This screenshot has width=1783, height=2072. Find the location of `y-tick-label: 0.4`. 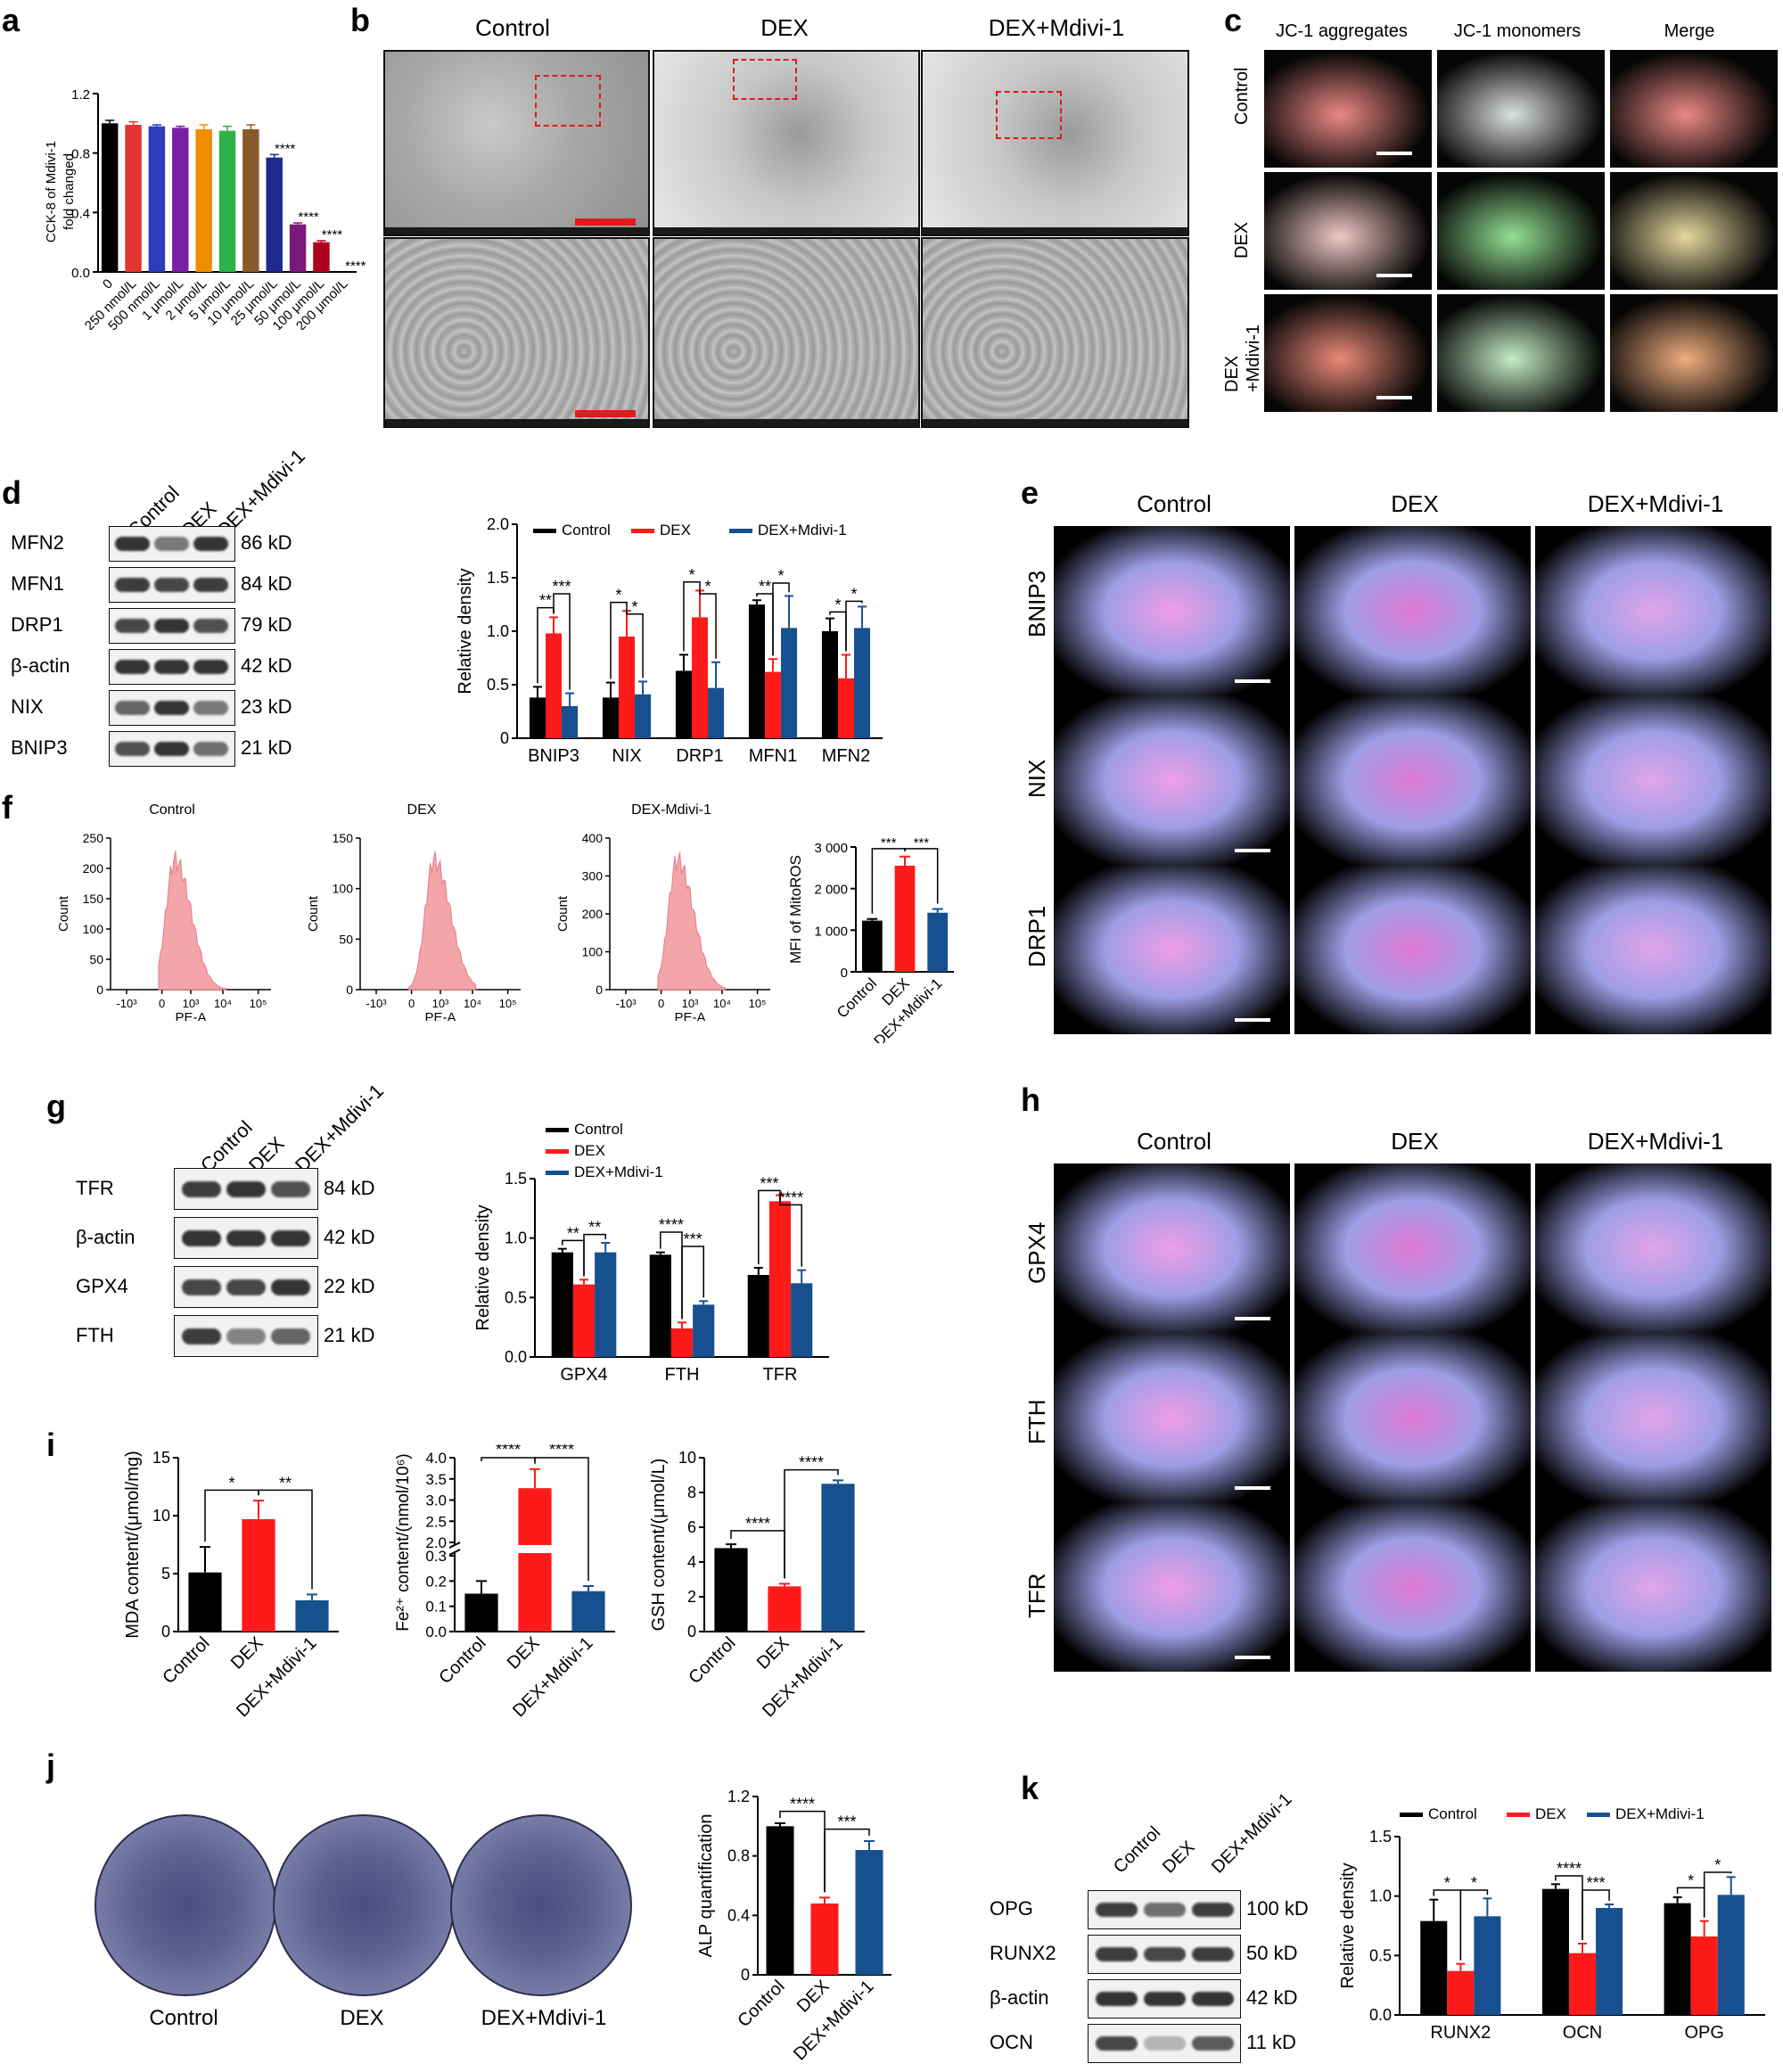

y-tick-label: 0.4 is located at coordinates (738, 1915).